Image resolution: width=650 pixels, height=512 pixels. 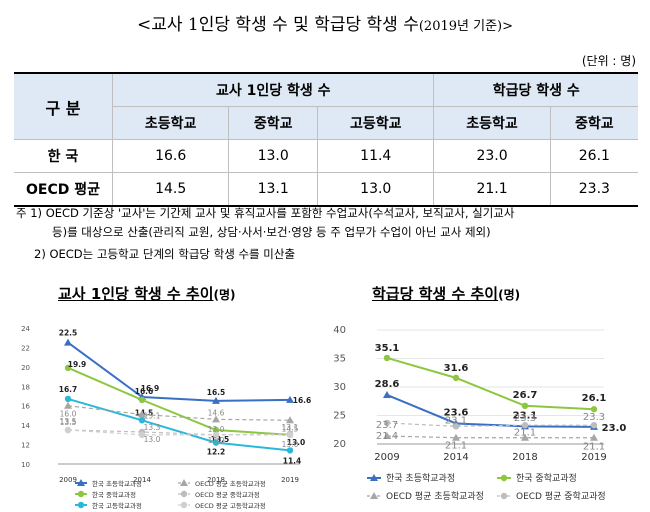 I want to click on y-tick-label: 35, so click(x=339, y=359).